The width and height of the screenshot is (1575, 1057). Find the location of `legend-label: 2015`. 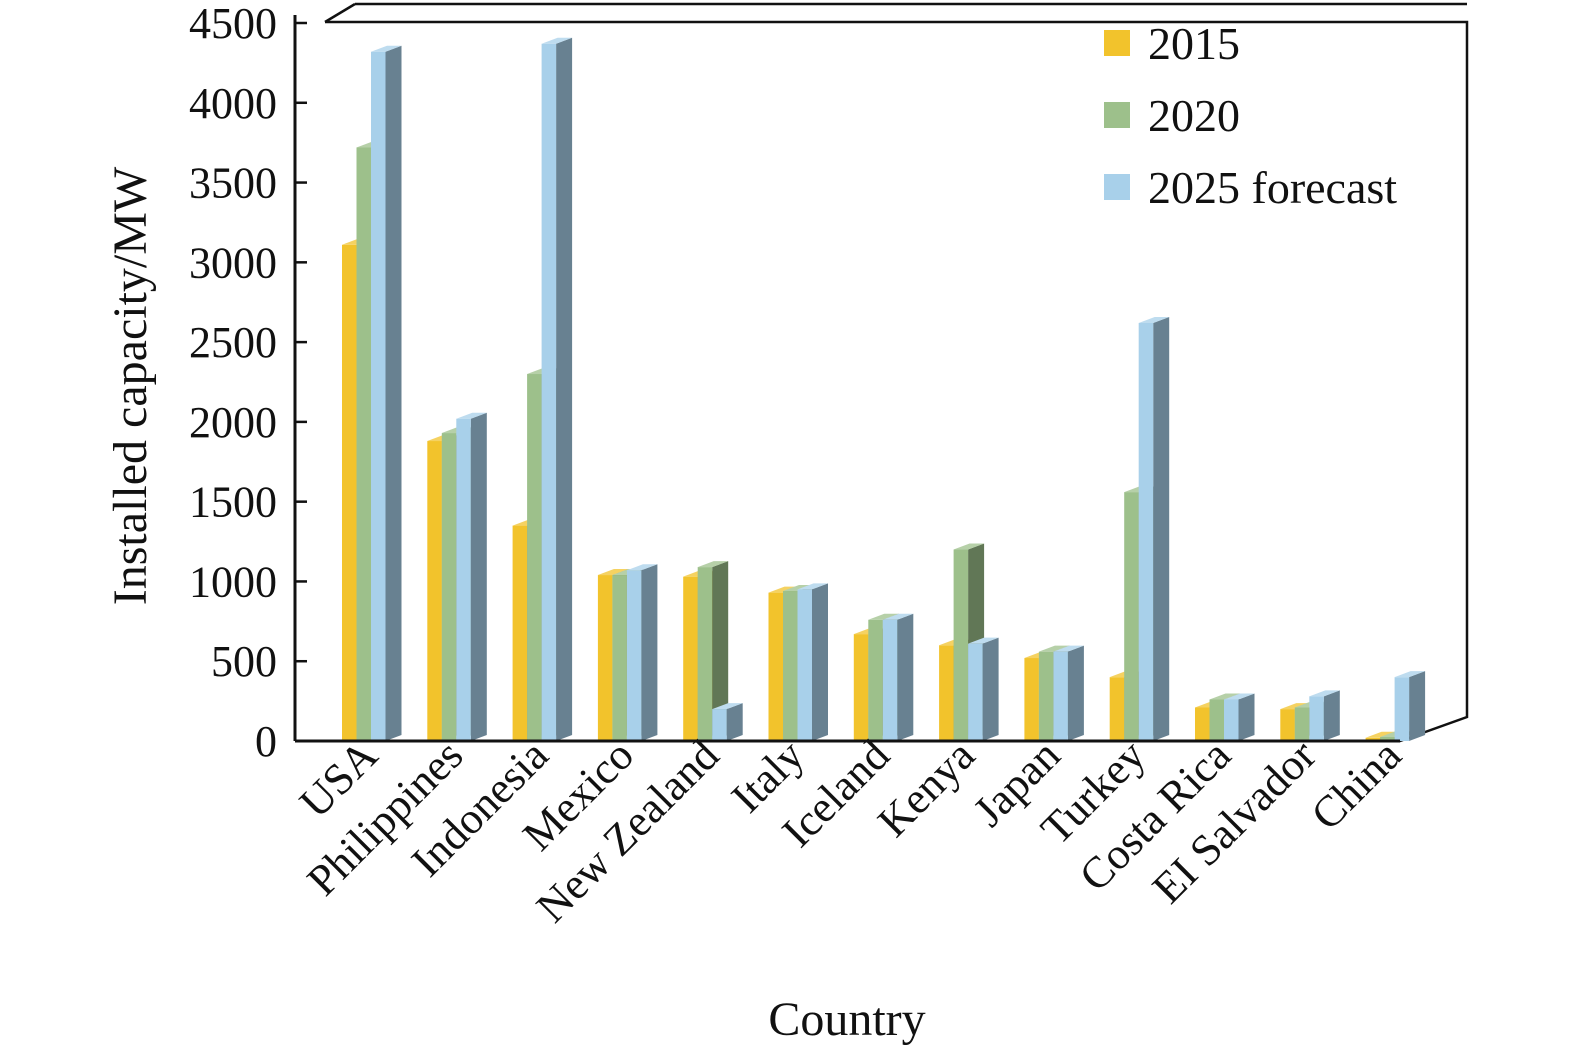

legend-label: 2015 is located at coordinates (1194, 43).